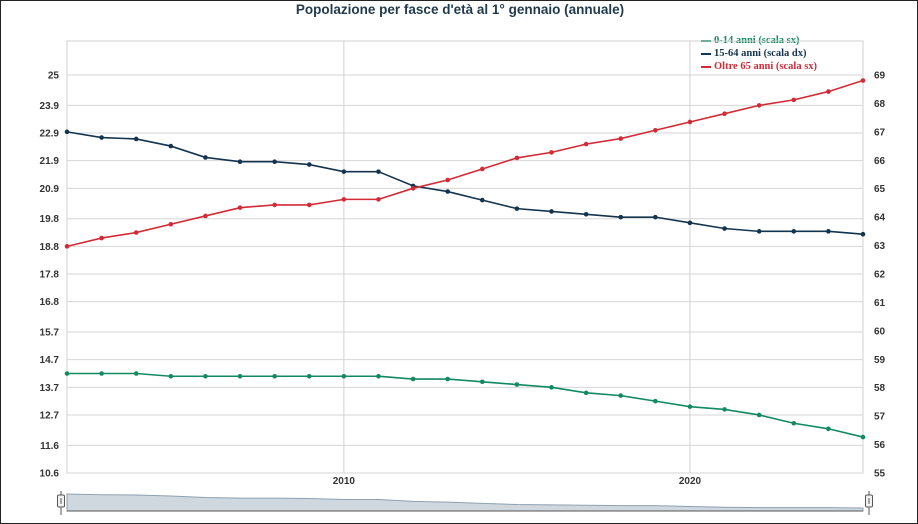 This screenshot has width=918, height=524. What do you see at coordinates (344, 171) in the screenshot?
I see `point-15-64-anni-scala-dx-2010` at bounding box center [344, 171].